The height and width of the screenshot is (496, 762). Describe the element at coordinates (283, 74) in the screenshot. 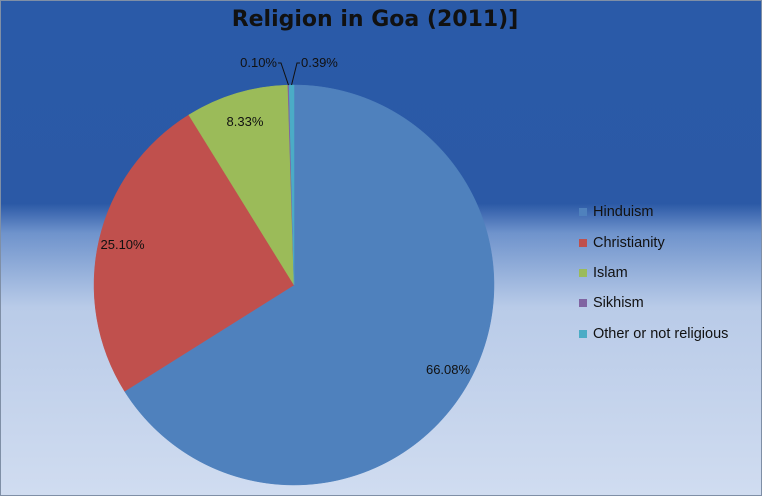

I see `leader-line-sikhism` at that location.